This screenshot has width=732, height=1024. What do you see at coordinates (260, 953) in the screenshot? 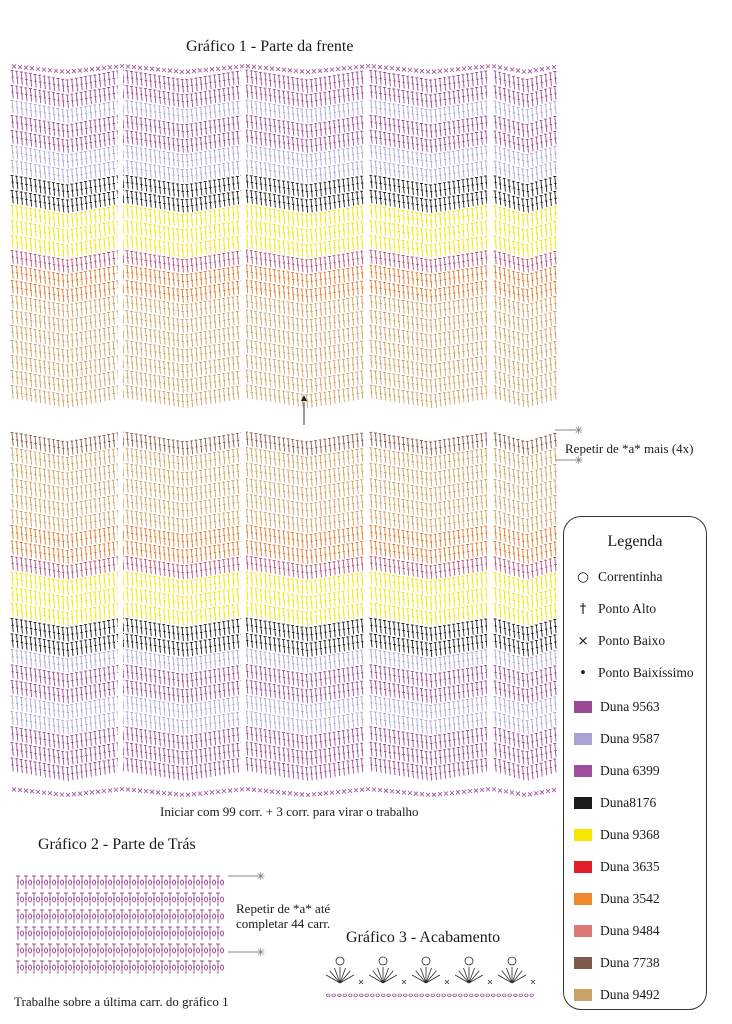
I see `chart2-asterisk-bottom: ✳` at bounding box center [260, 953].